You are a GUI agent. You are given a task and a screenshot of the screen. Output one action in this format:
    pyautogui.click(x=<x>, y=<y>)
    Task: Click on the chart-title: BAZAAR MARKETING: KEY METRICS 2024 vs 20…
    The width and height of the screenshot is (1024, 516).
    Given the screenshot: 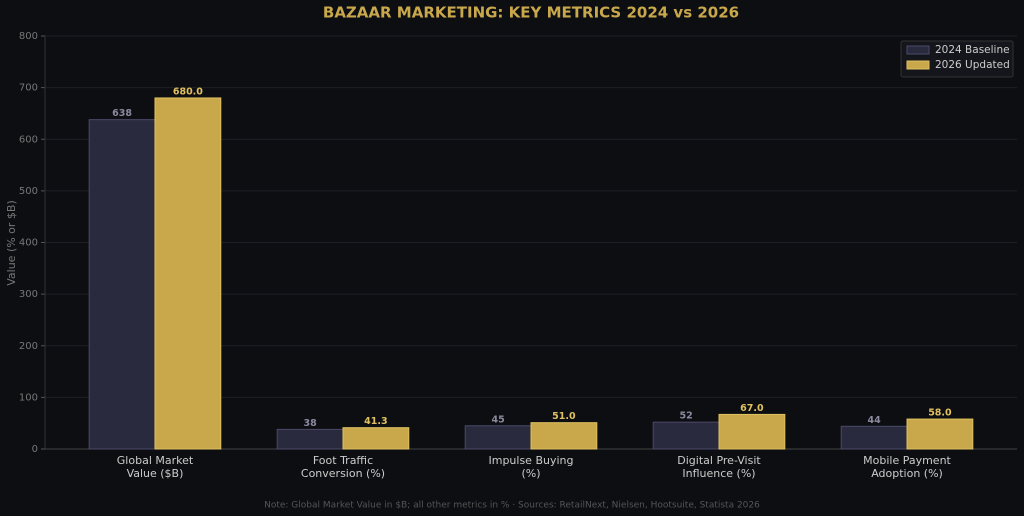 What is the action you would take?
    pyautogui.click(x=531, y=13)
    